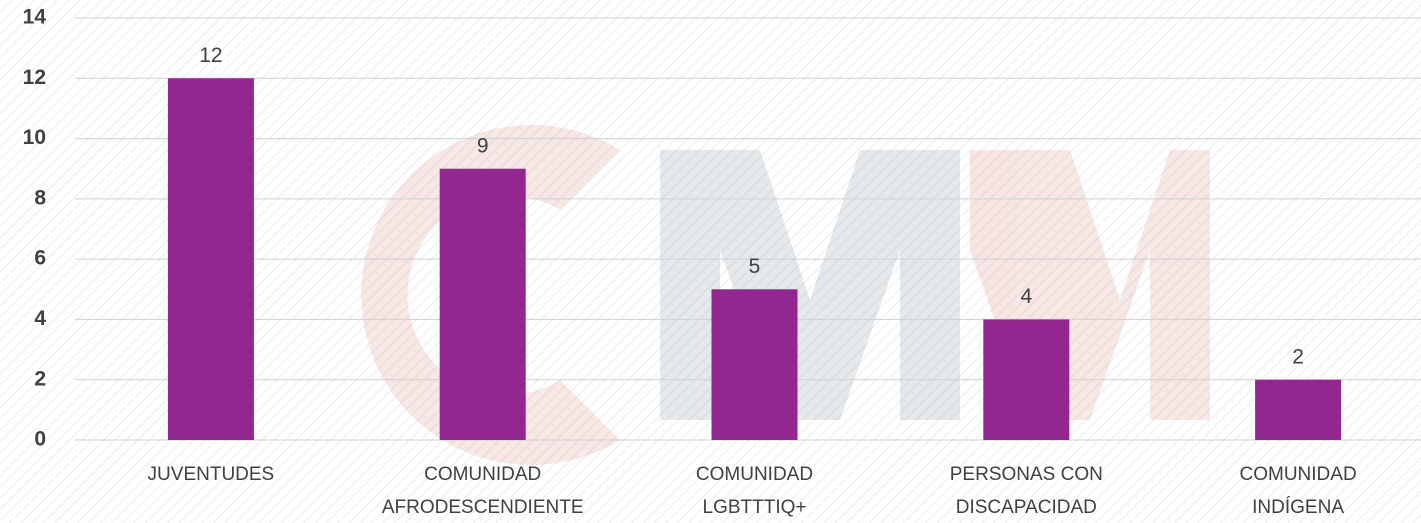 The height and width of the screenshot is (523, 1421). I want to click on y-tick-label: 14, so click(35, 17).